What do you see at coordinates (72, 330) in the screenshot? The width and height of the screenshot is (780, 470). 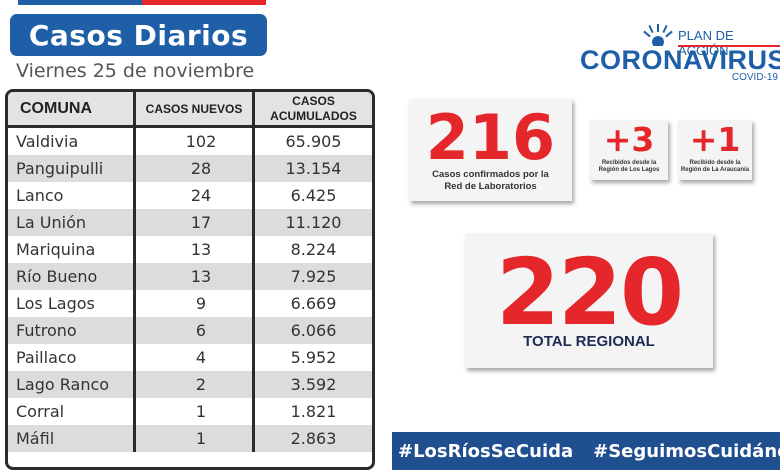 I see `cell-comuna: Futrono` at bounding box center [72, 330].